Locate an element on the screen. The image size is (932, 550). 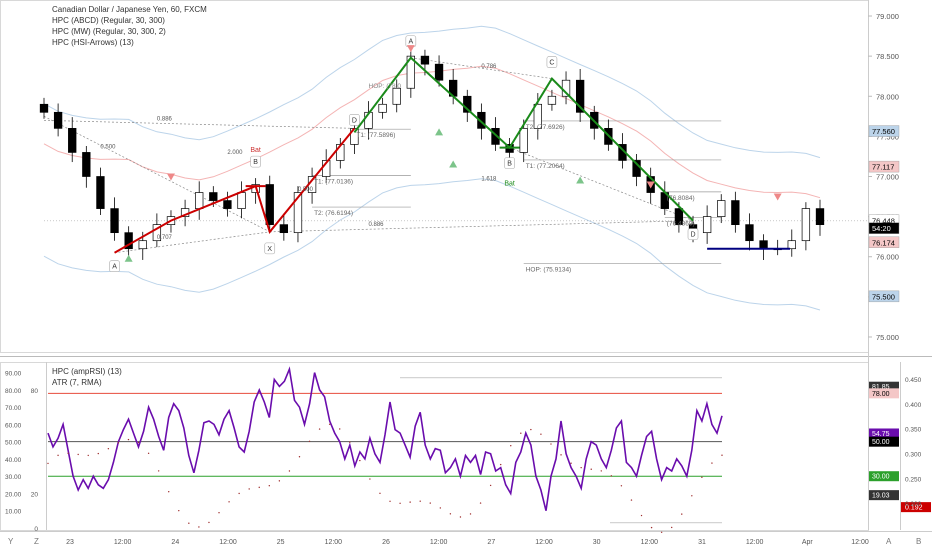
price-tag-label: 77.117 is located at coordinates (883, 167).